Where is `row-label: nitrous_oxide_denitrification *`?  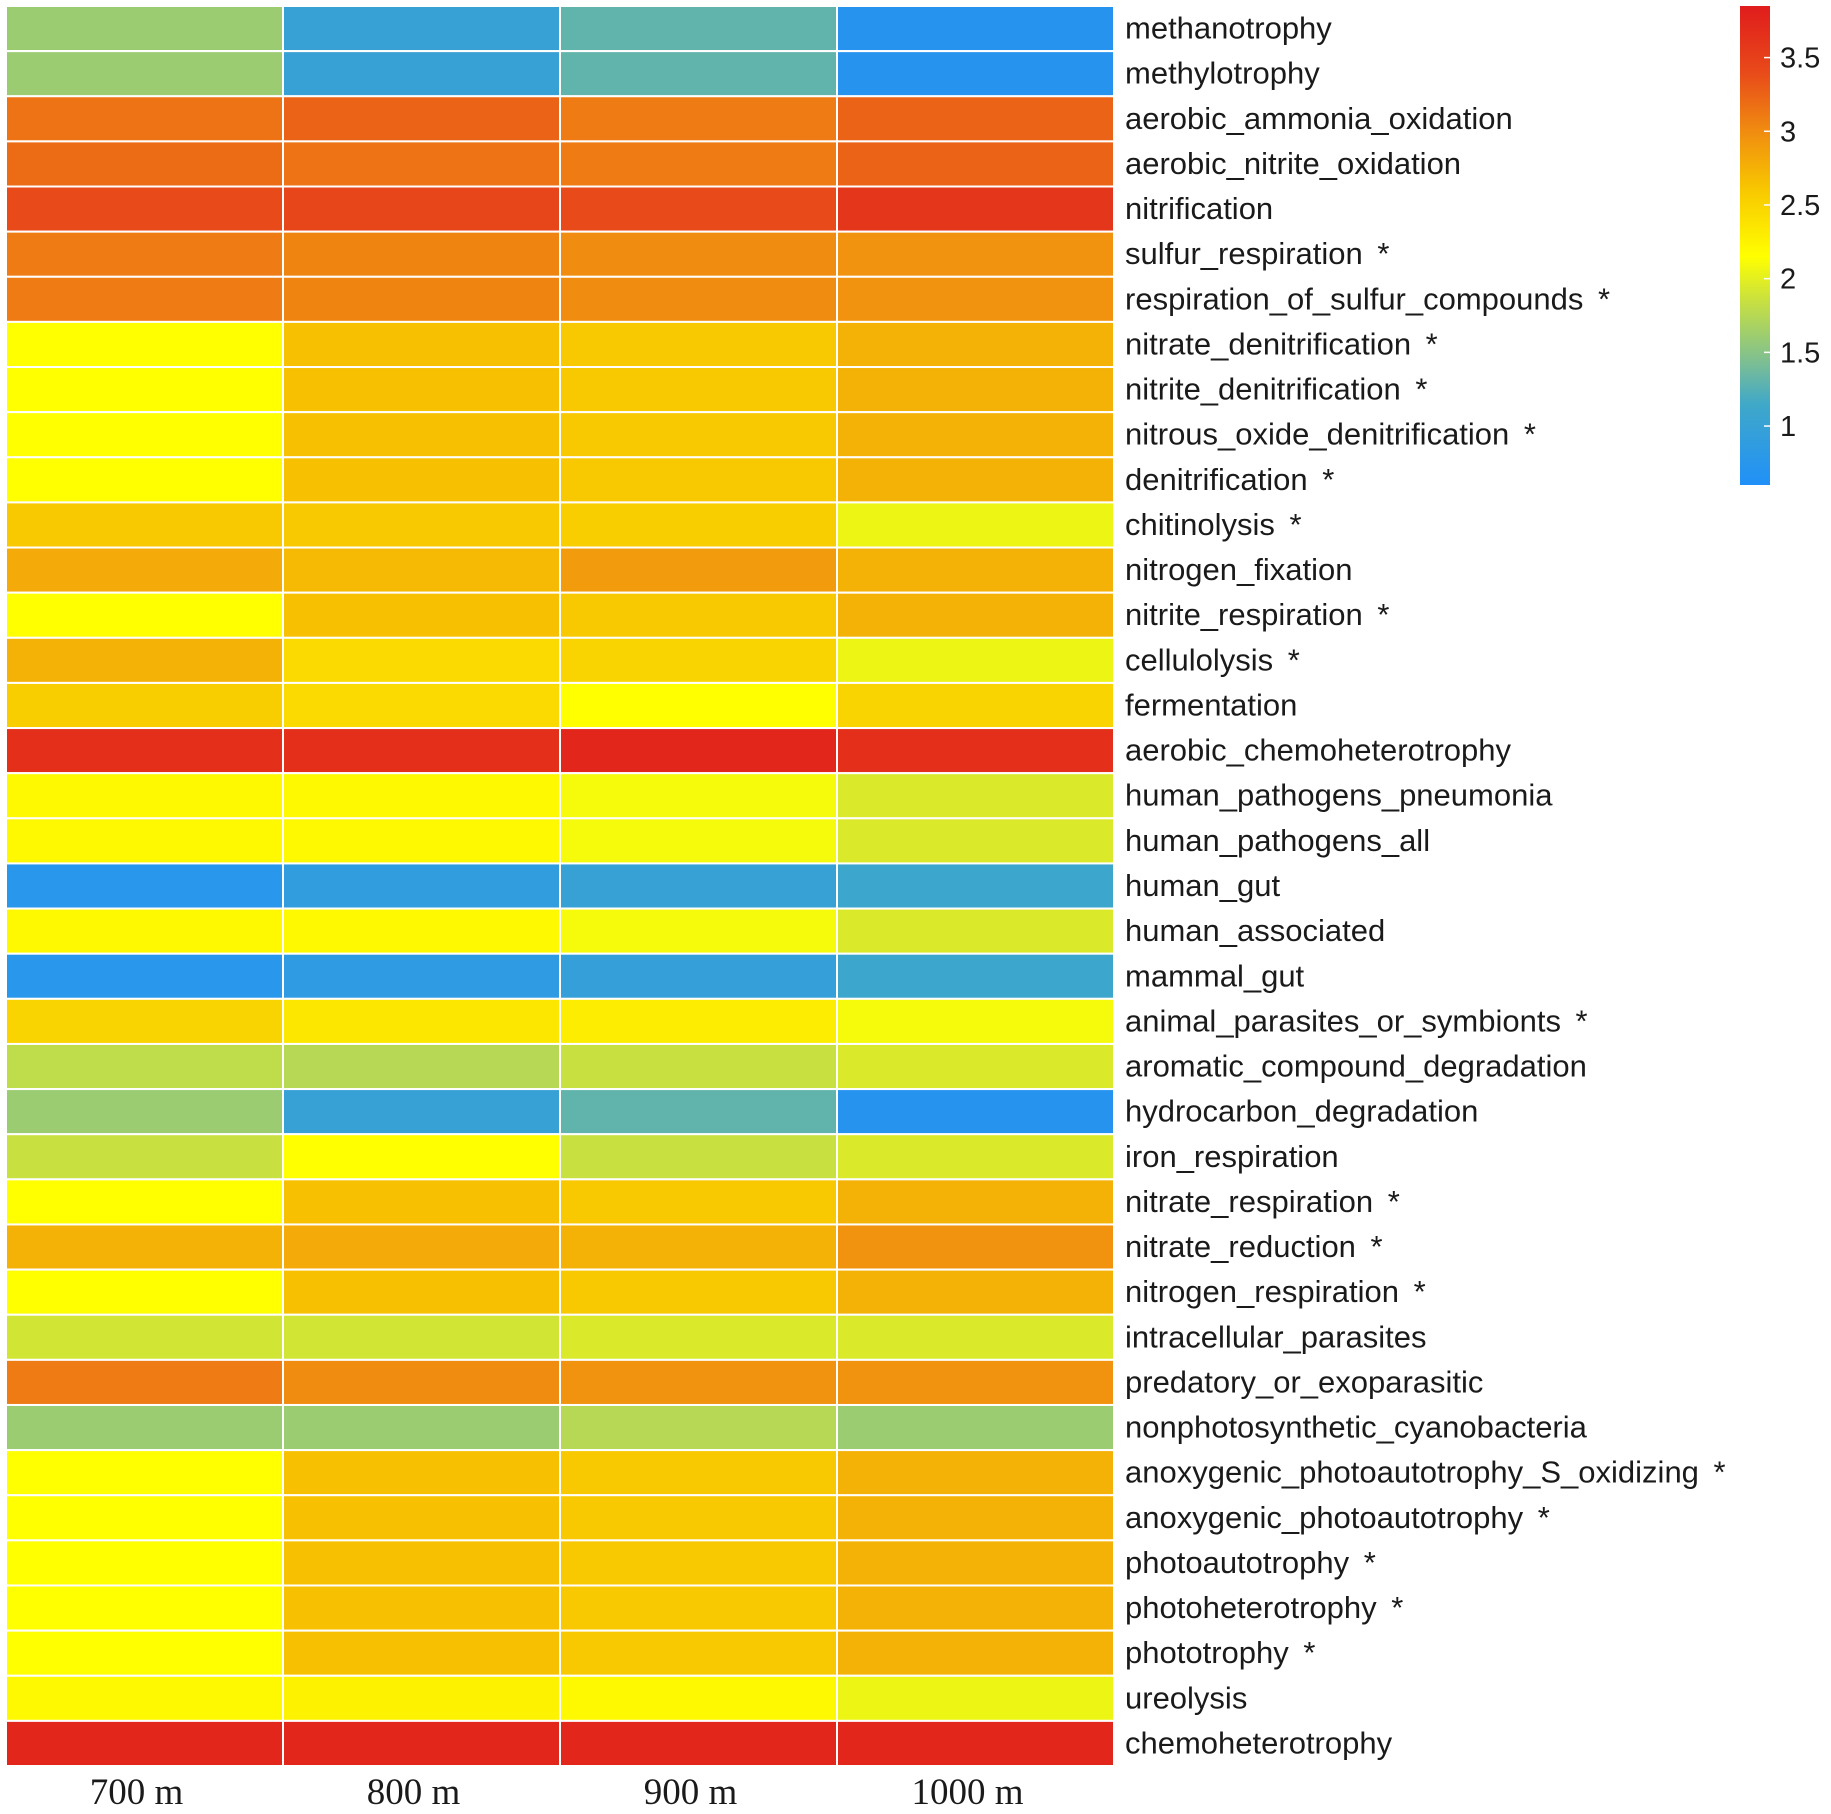 row-label: nitrous_oxide_denitrification * is located at coordinates (1330, 434).